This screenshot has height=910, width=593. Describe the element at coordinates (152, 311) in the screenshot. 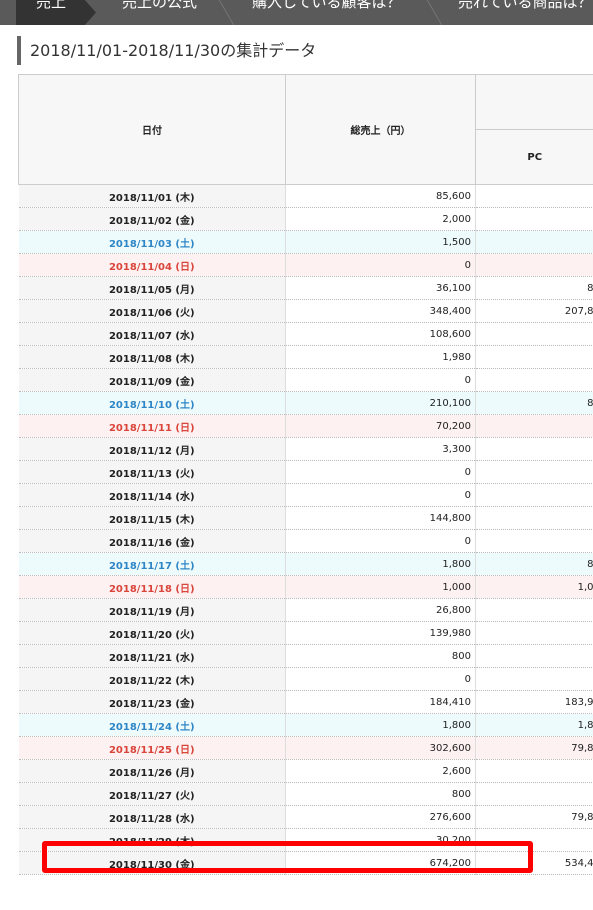

I see `table-cell: 2018/11/06 (火)` at that location.